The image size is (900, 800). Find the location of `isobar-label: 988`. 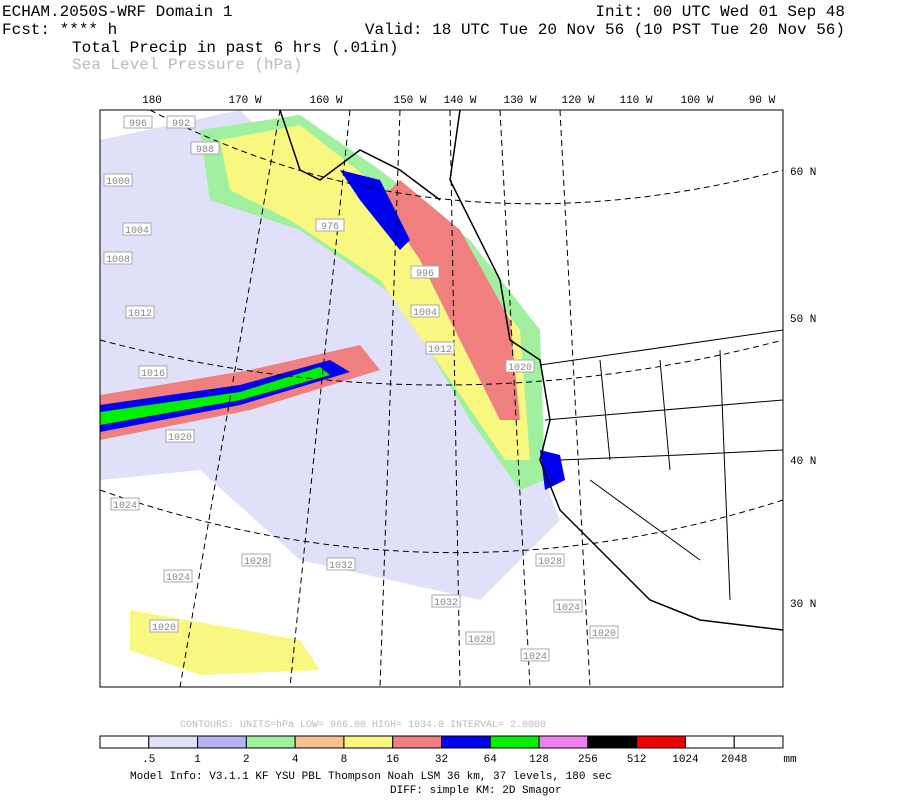

isobar-label: 988 is located at coordinates (205, 150).